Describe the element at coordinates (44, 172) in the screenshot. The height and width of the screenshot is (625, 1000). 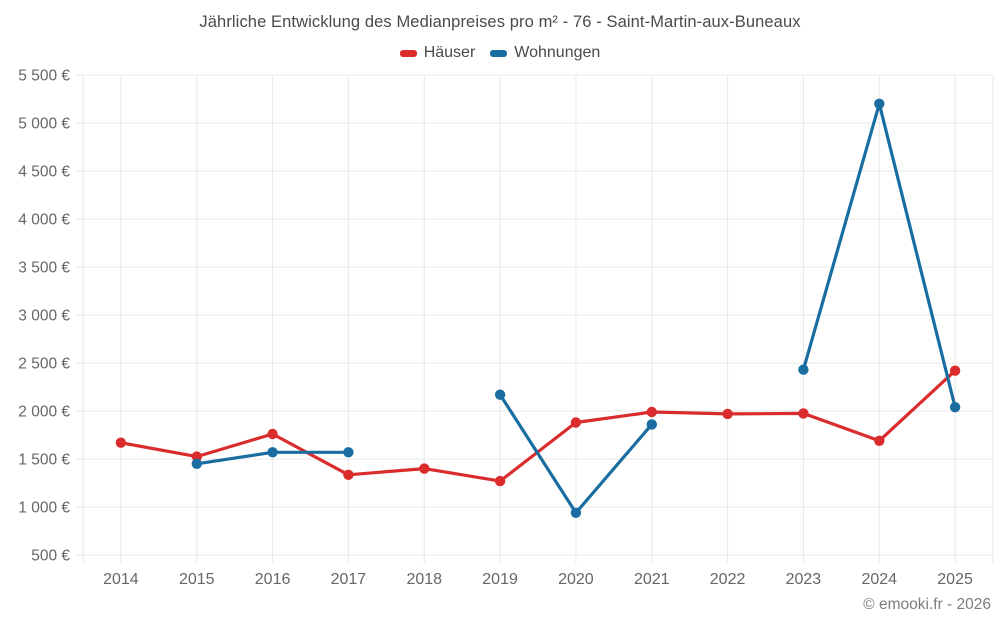
I see `y-tick-label: 4 500 €` at that location.